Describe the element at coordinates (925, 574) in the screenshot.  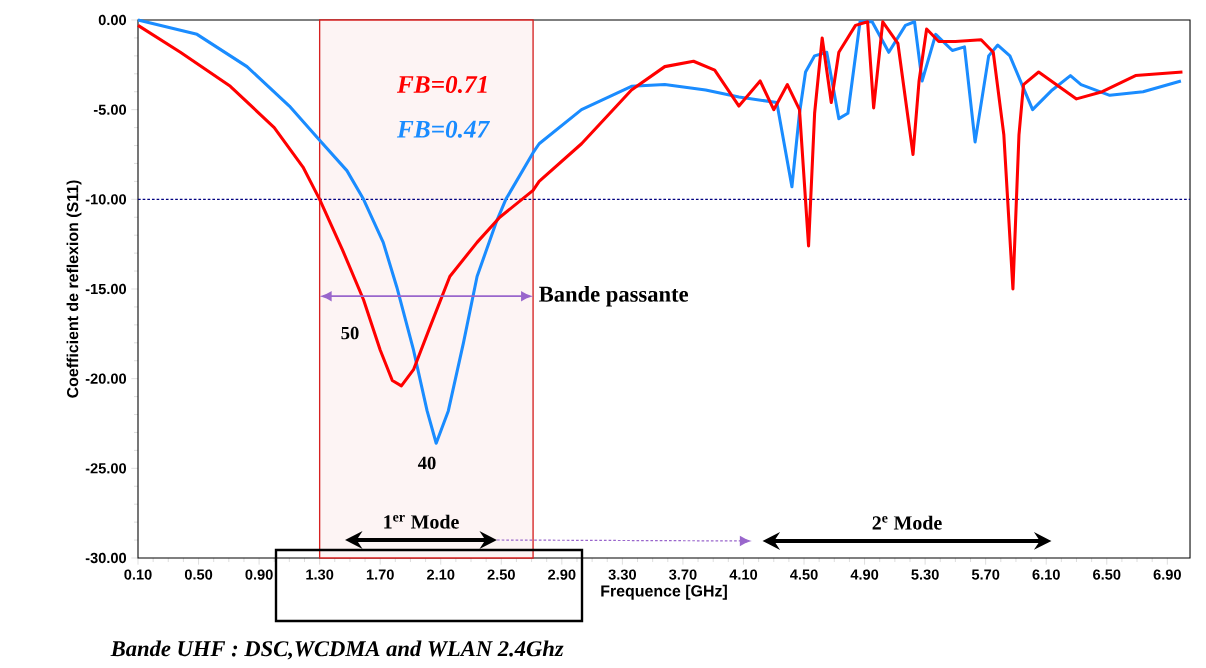
I see `x-tick-label: 5.30` at that location.